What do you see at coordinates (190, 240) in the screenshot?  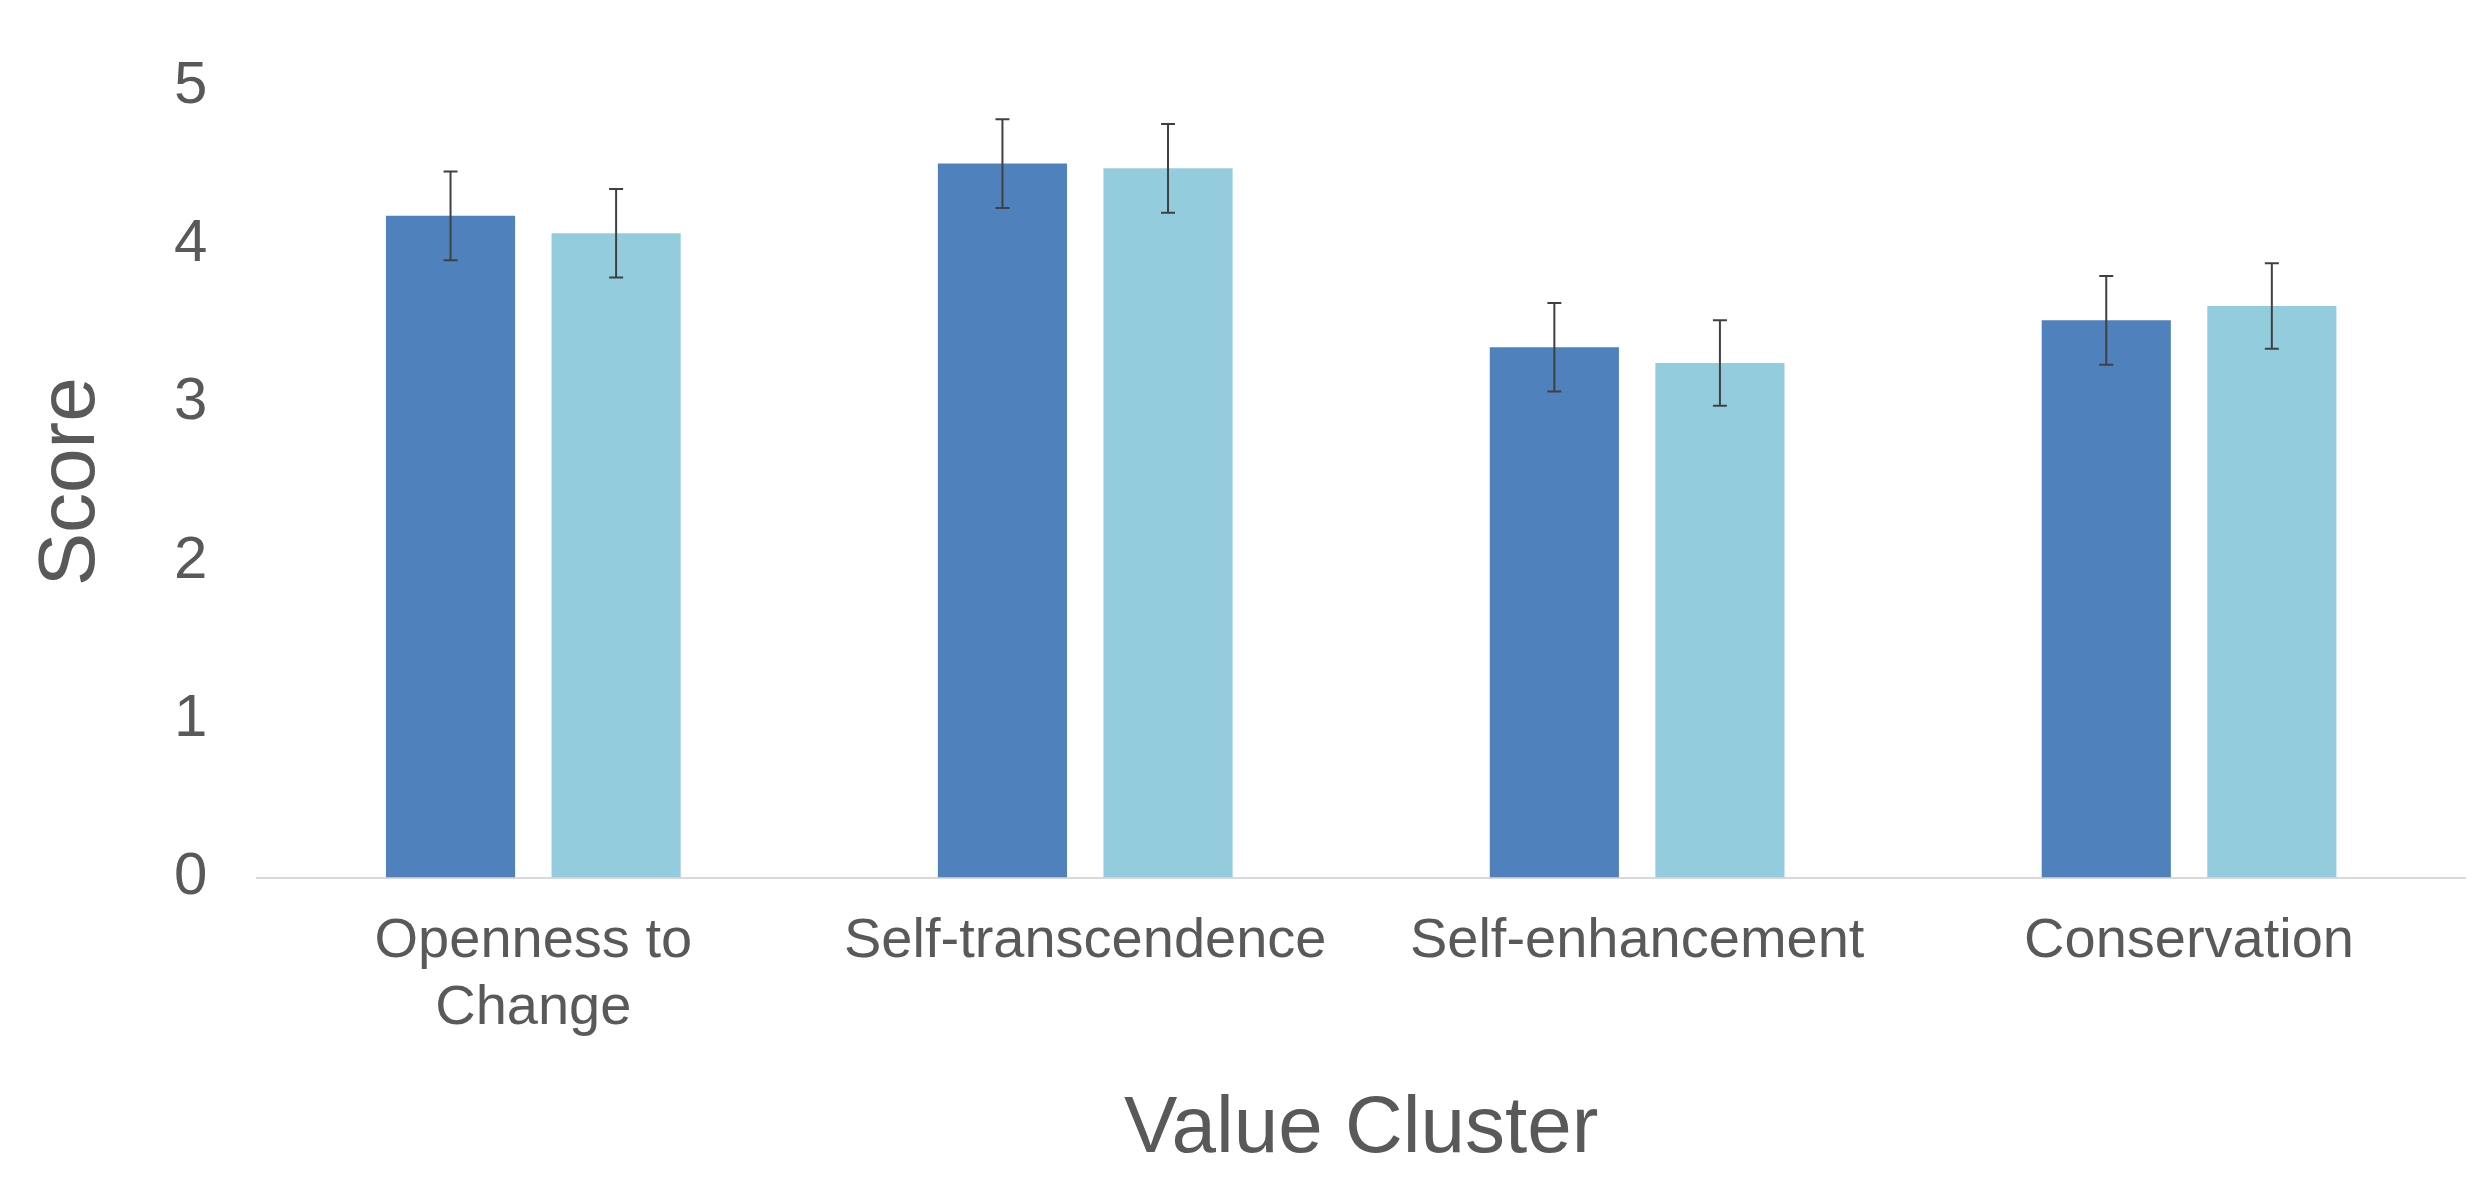 I see `y-tick-label: 4` at bounding box center [190, 240].